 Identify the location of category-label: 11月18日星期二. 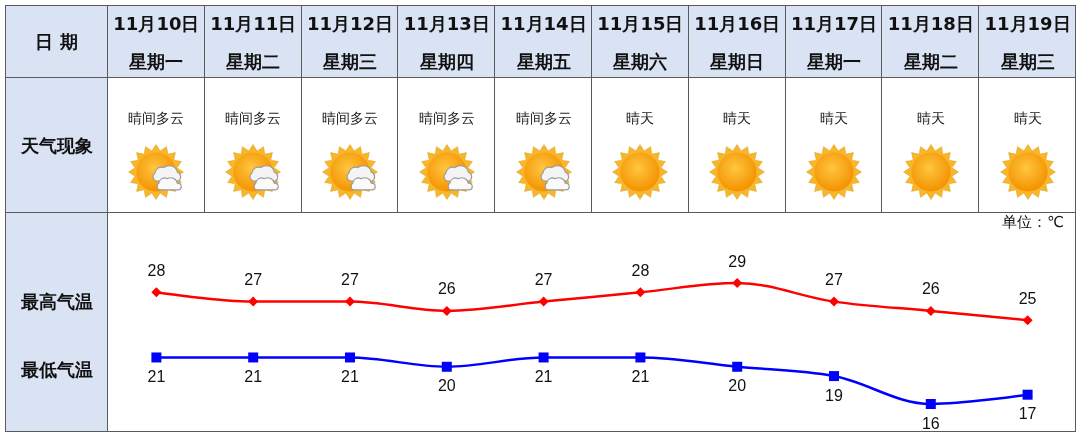
(931, 42).